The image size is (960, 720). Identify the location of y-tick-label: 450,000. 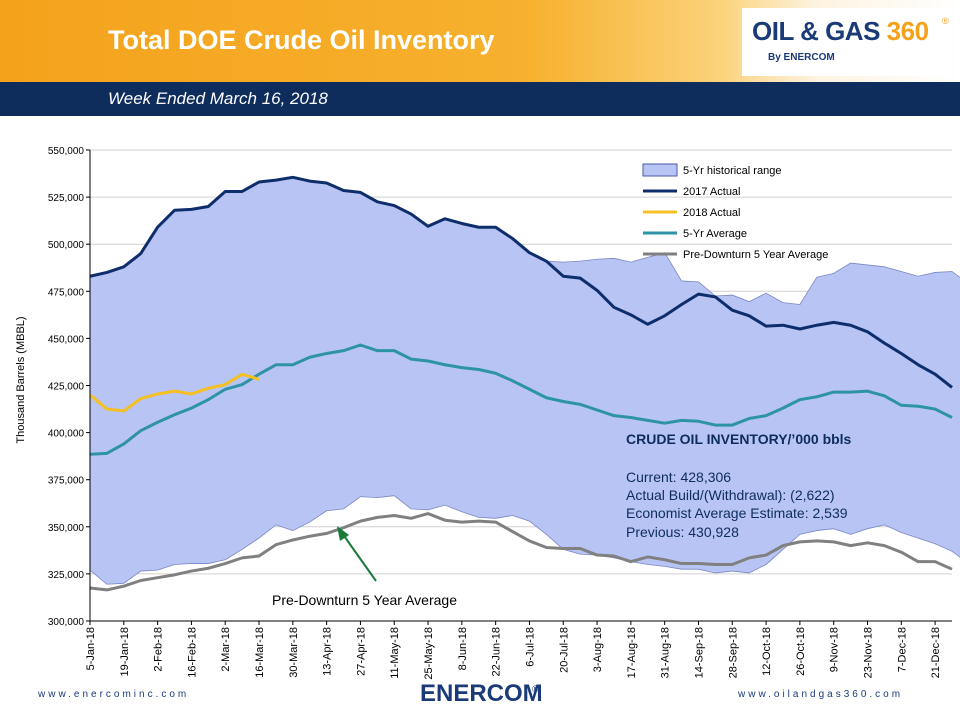
(66, 339).